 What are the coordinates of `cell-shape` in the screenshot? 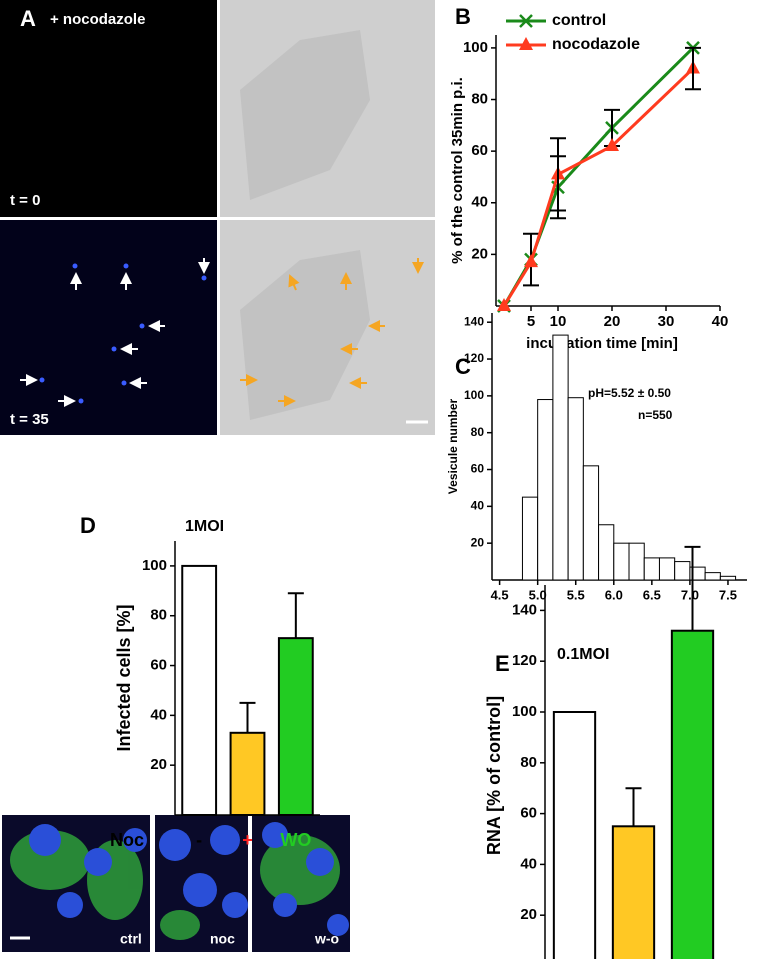 It's located at (305, 335).